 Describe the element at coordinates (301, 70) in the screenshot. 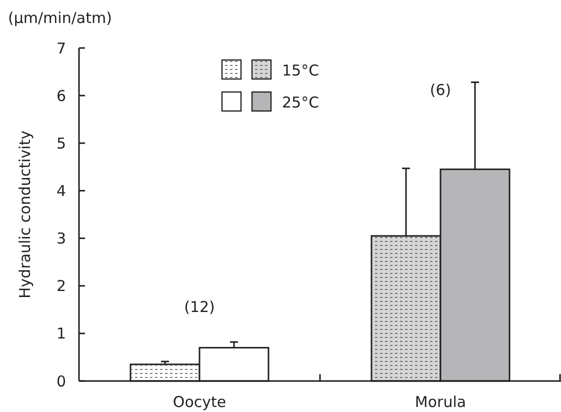

I see `legend-label: 15°C` at that location.